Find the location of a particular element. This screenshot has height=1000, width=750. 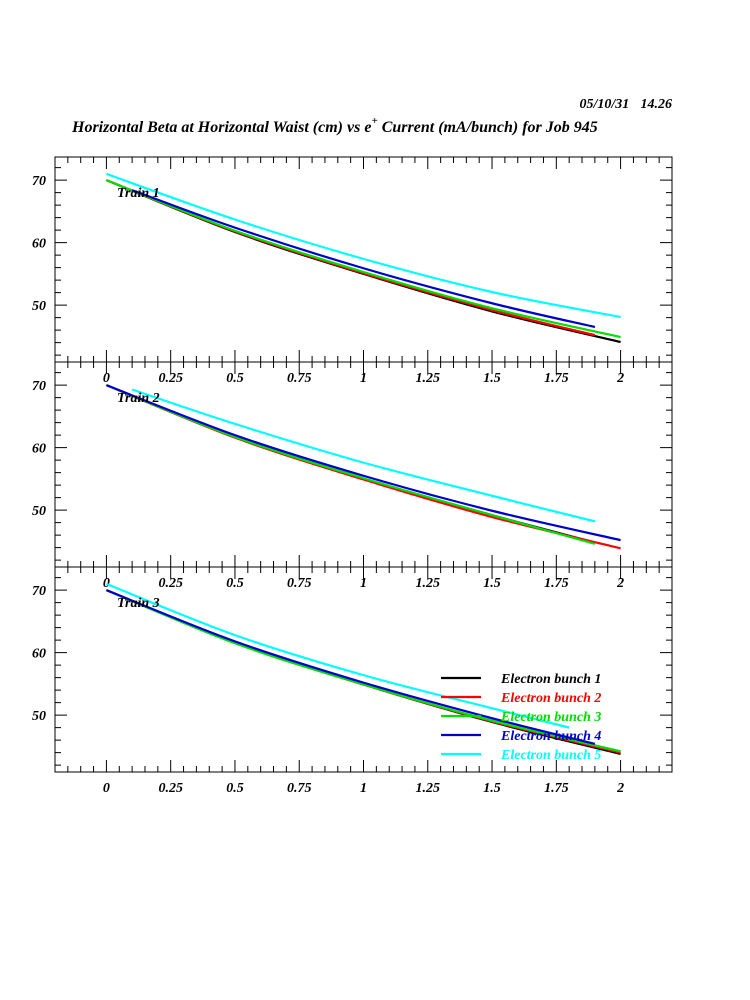

legend-label: Electron bunch 5 is located at coordinates (550, 755).